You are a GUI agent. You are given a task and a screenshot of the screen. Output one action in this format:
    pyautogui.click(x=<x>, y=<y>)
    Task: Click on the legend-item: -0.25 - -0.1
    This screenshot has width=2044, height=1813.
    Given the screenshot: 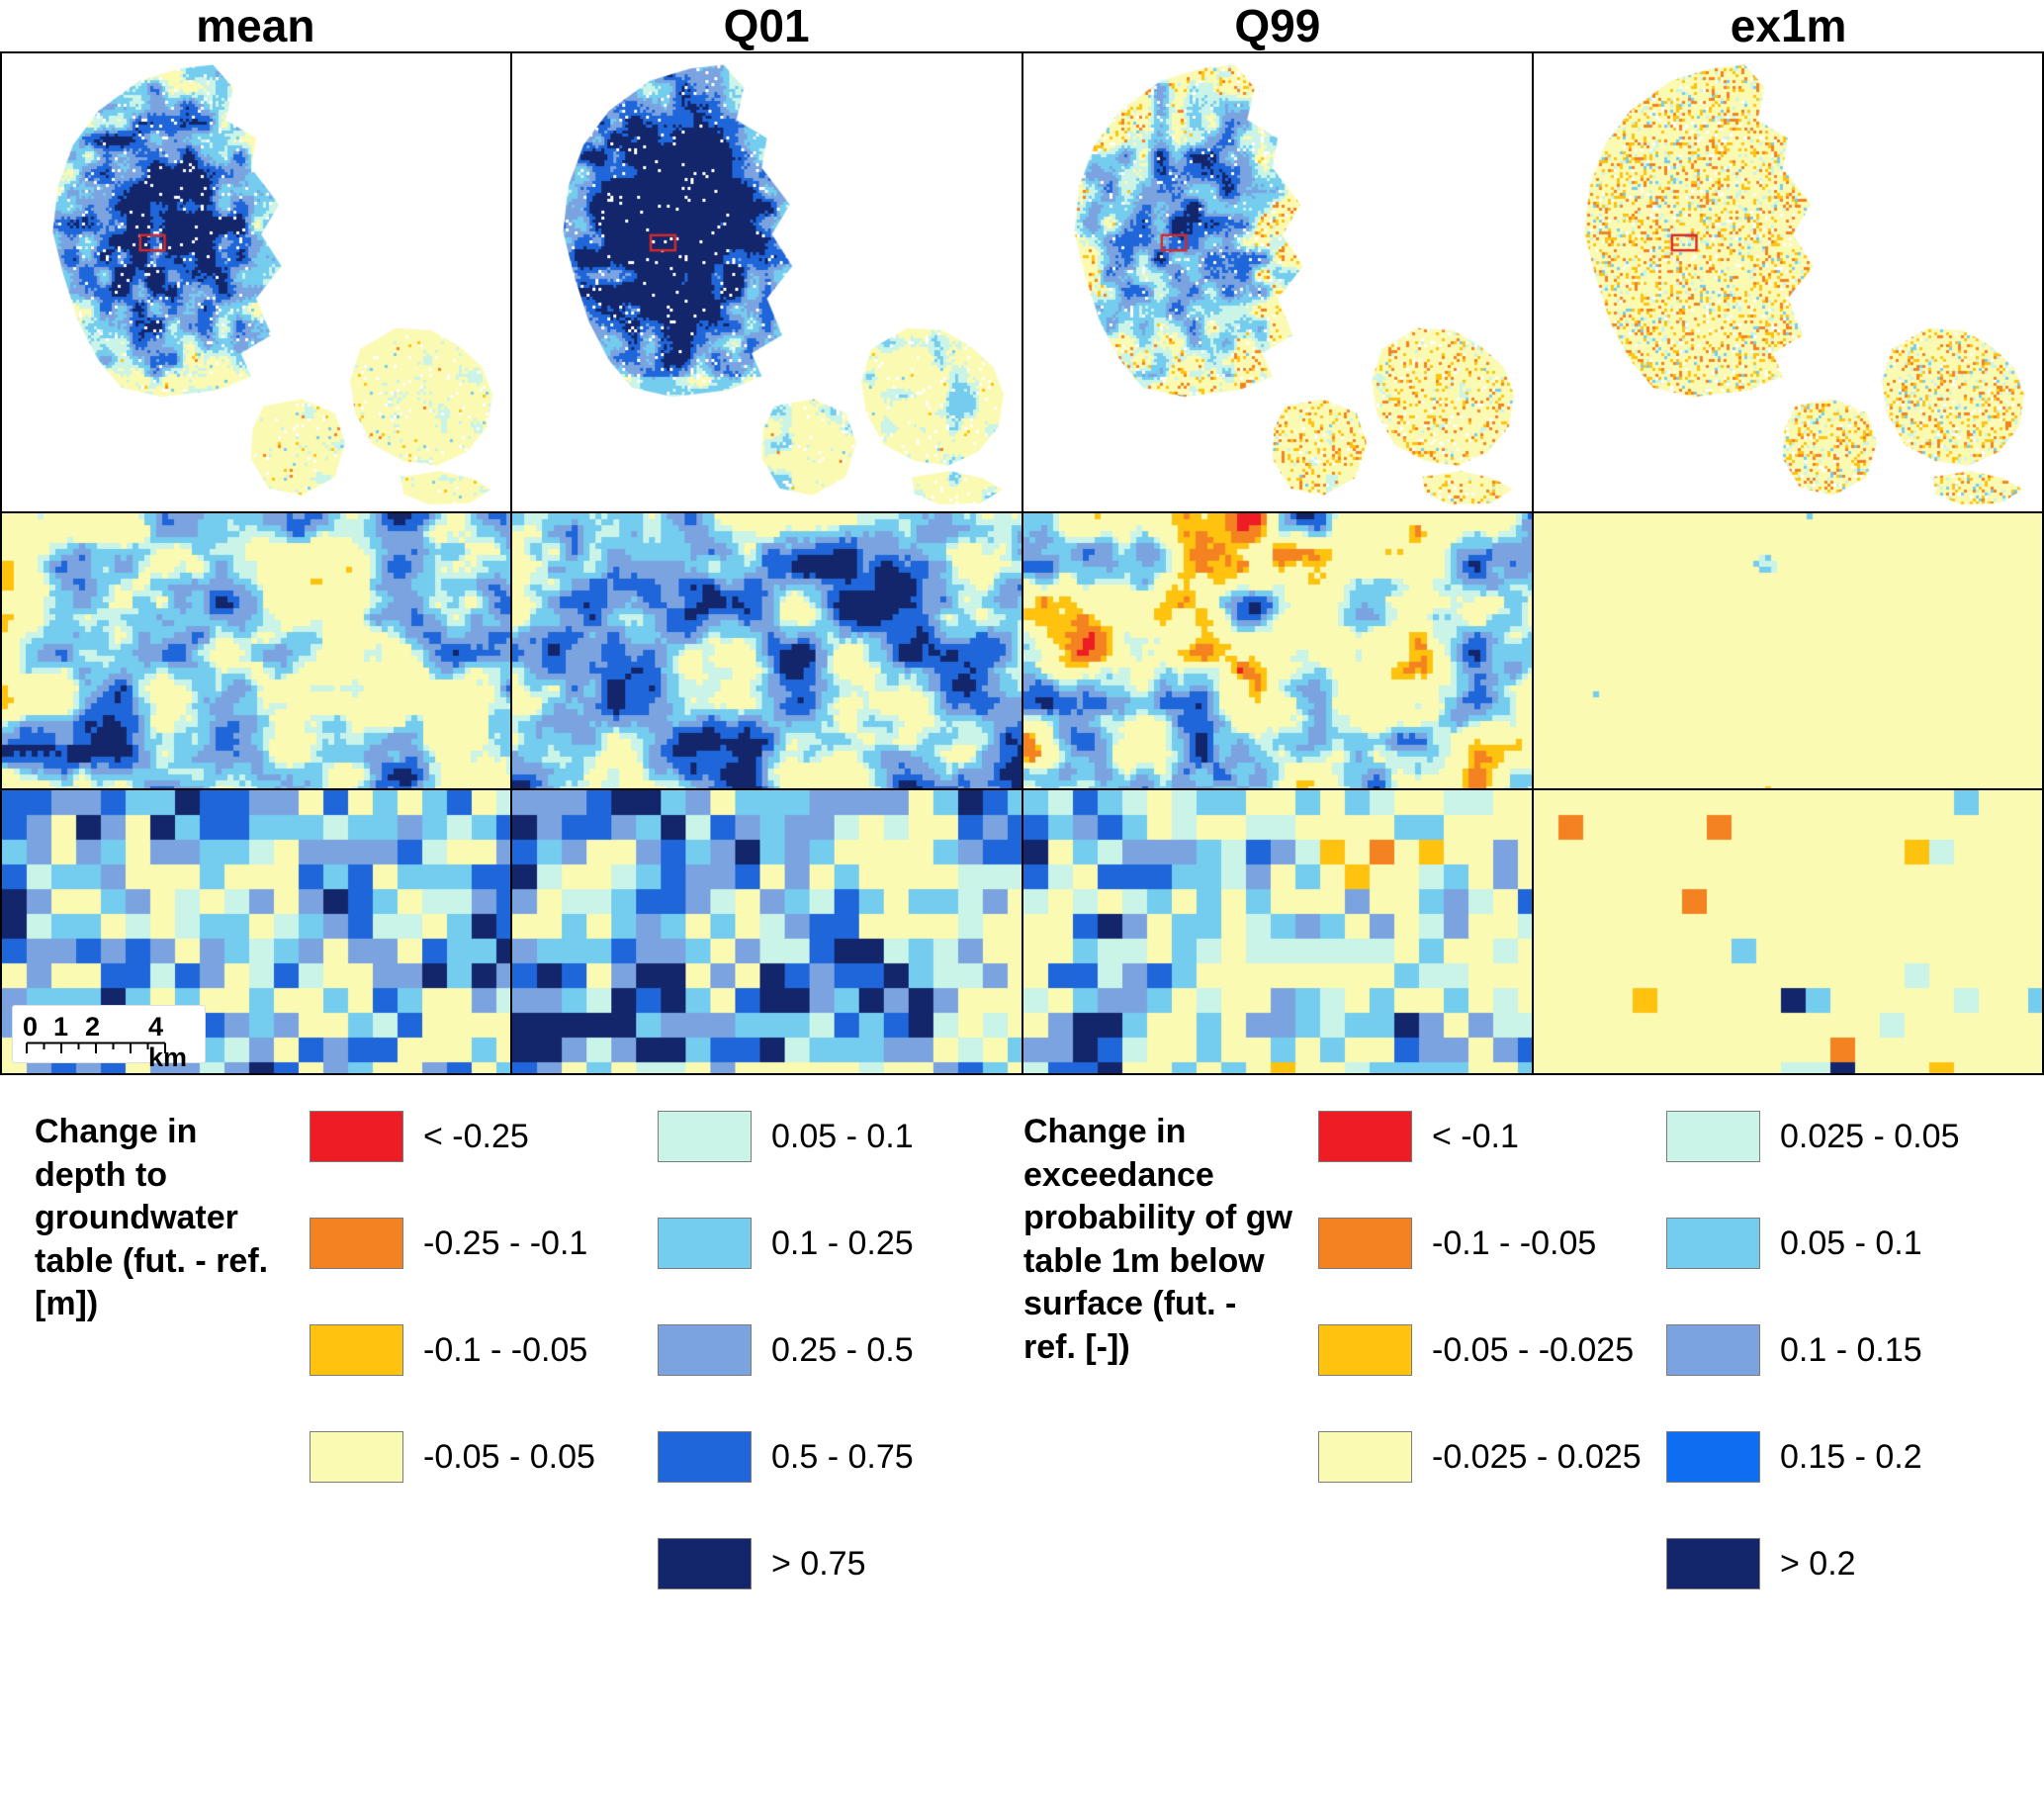 What is the action you would take?
    pyautogui.click(x=471, y=1243)
    